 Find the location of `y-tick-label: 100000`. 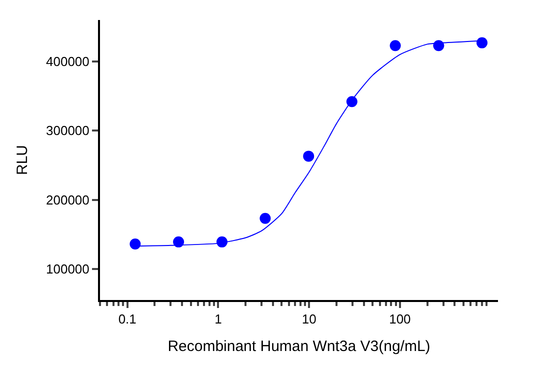

y-tick-label: 100000 is located at coordinates (68, 268).